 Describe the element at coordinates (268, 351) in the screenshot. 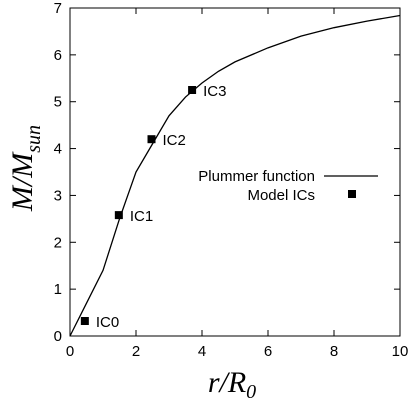

I see `x-tick-label: 6` at that location.